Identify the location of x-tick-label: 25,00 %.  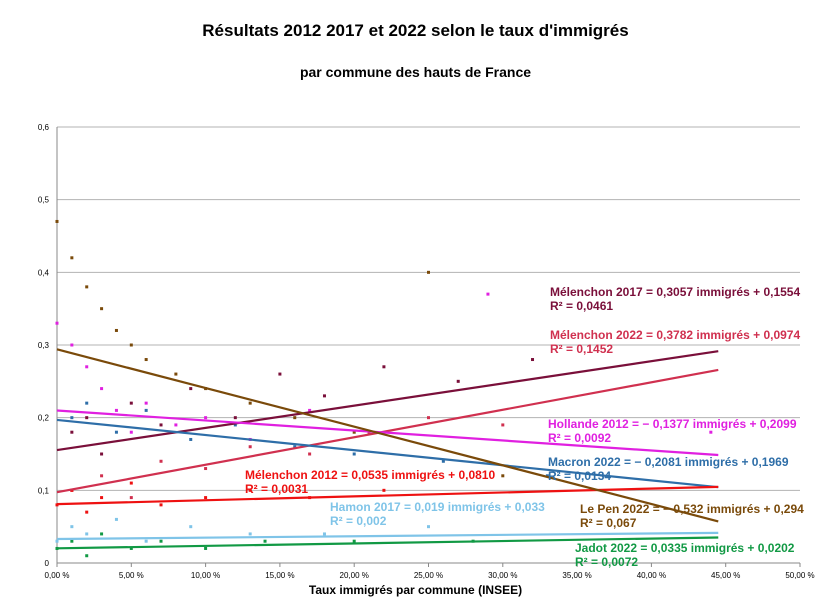
(428, 575).